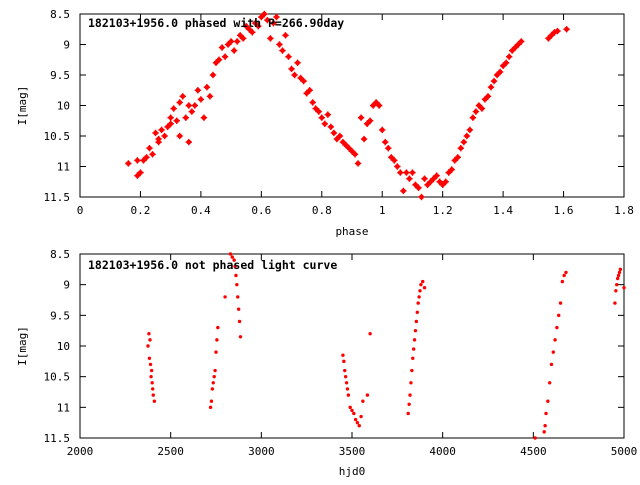 The image size is (640, 485). I want to click on x-tick-label: 1.4, so click(503, 210).